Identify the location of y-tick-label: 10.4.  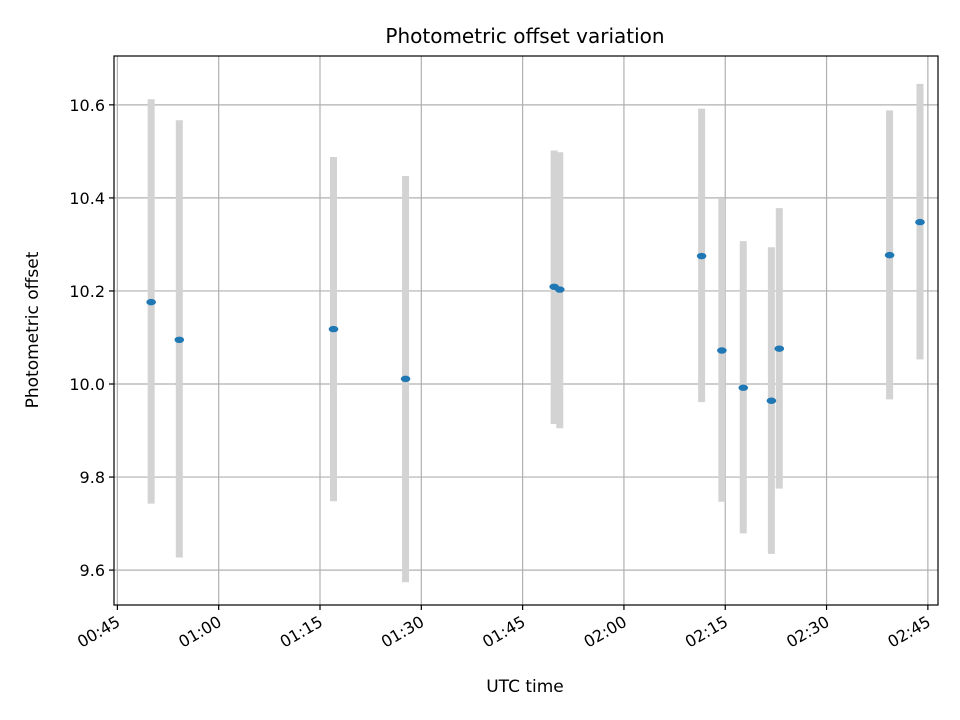
(87, 198).